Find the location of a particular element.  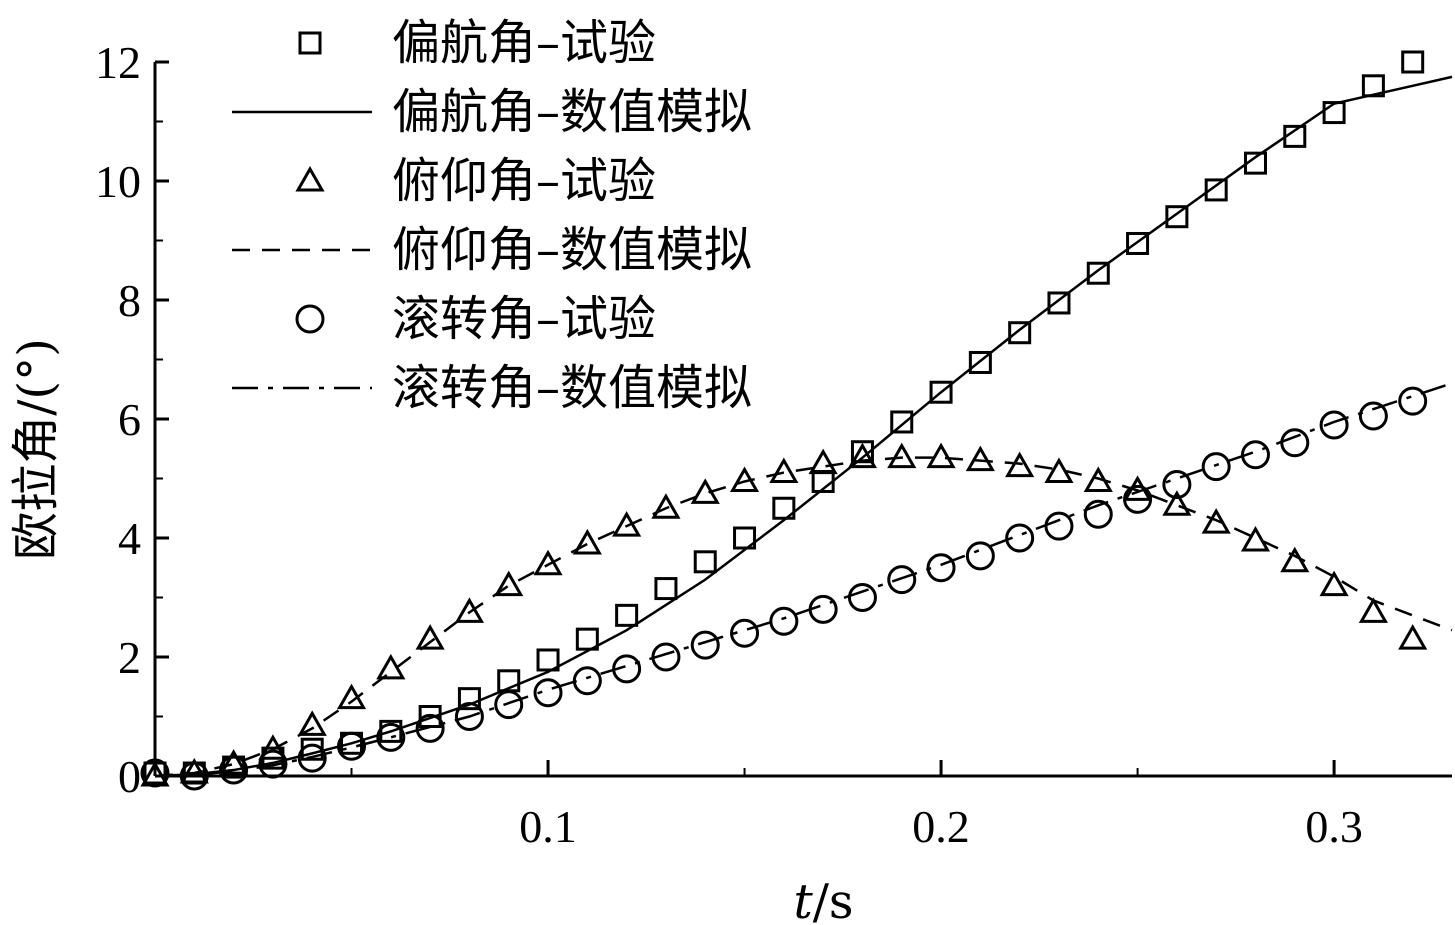

legend-entry: 俯仰角–数值模拟 is located at coordinates (492, 250).